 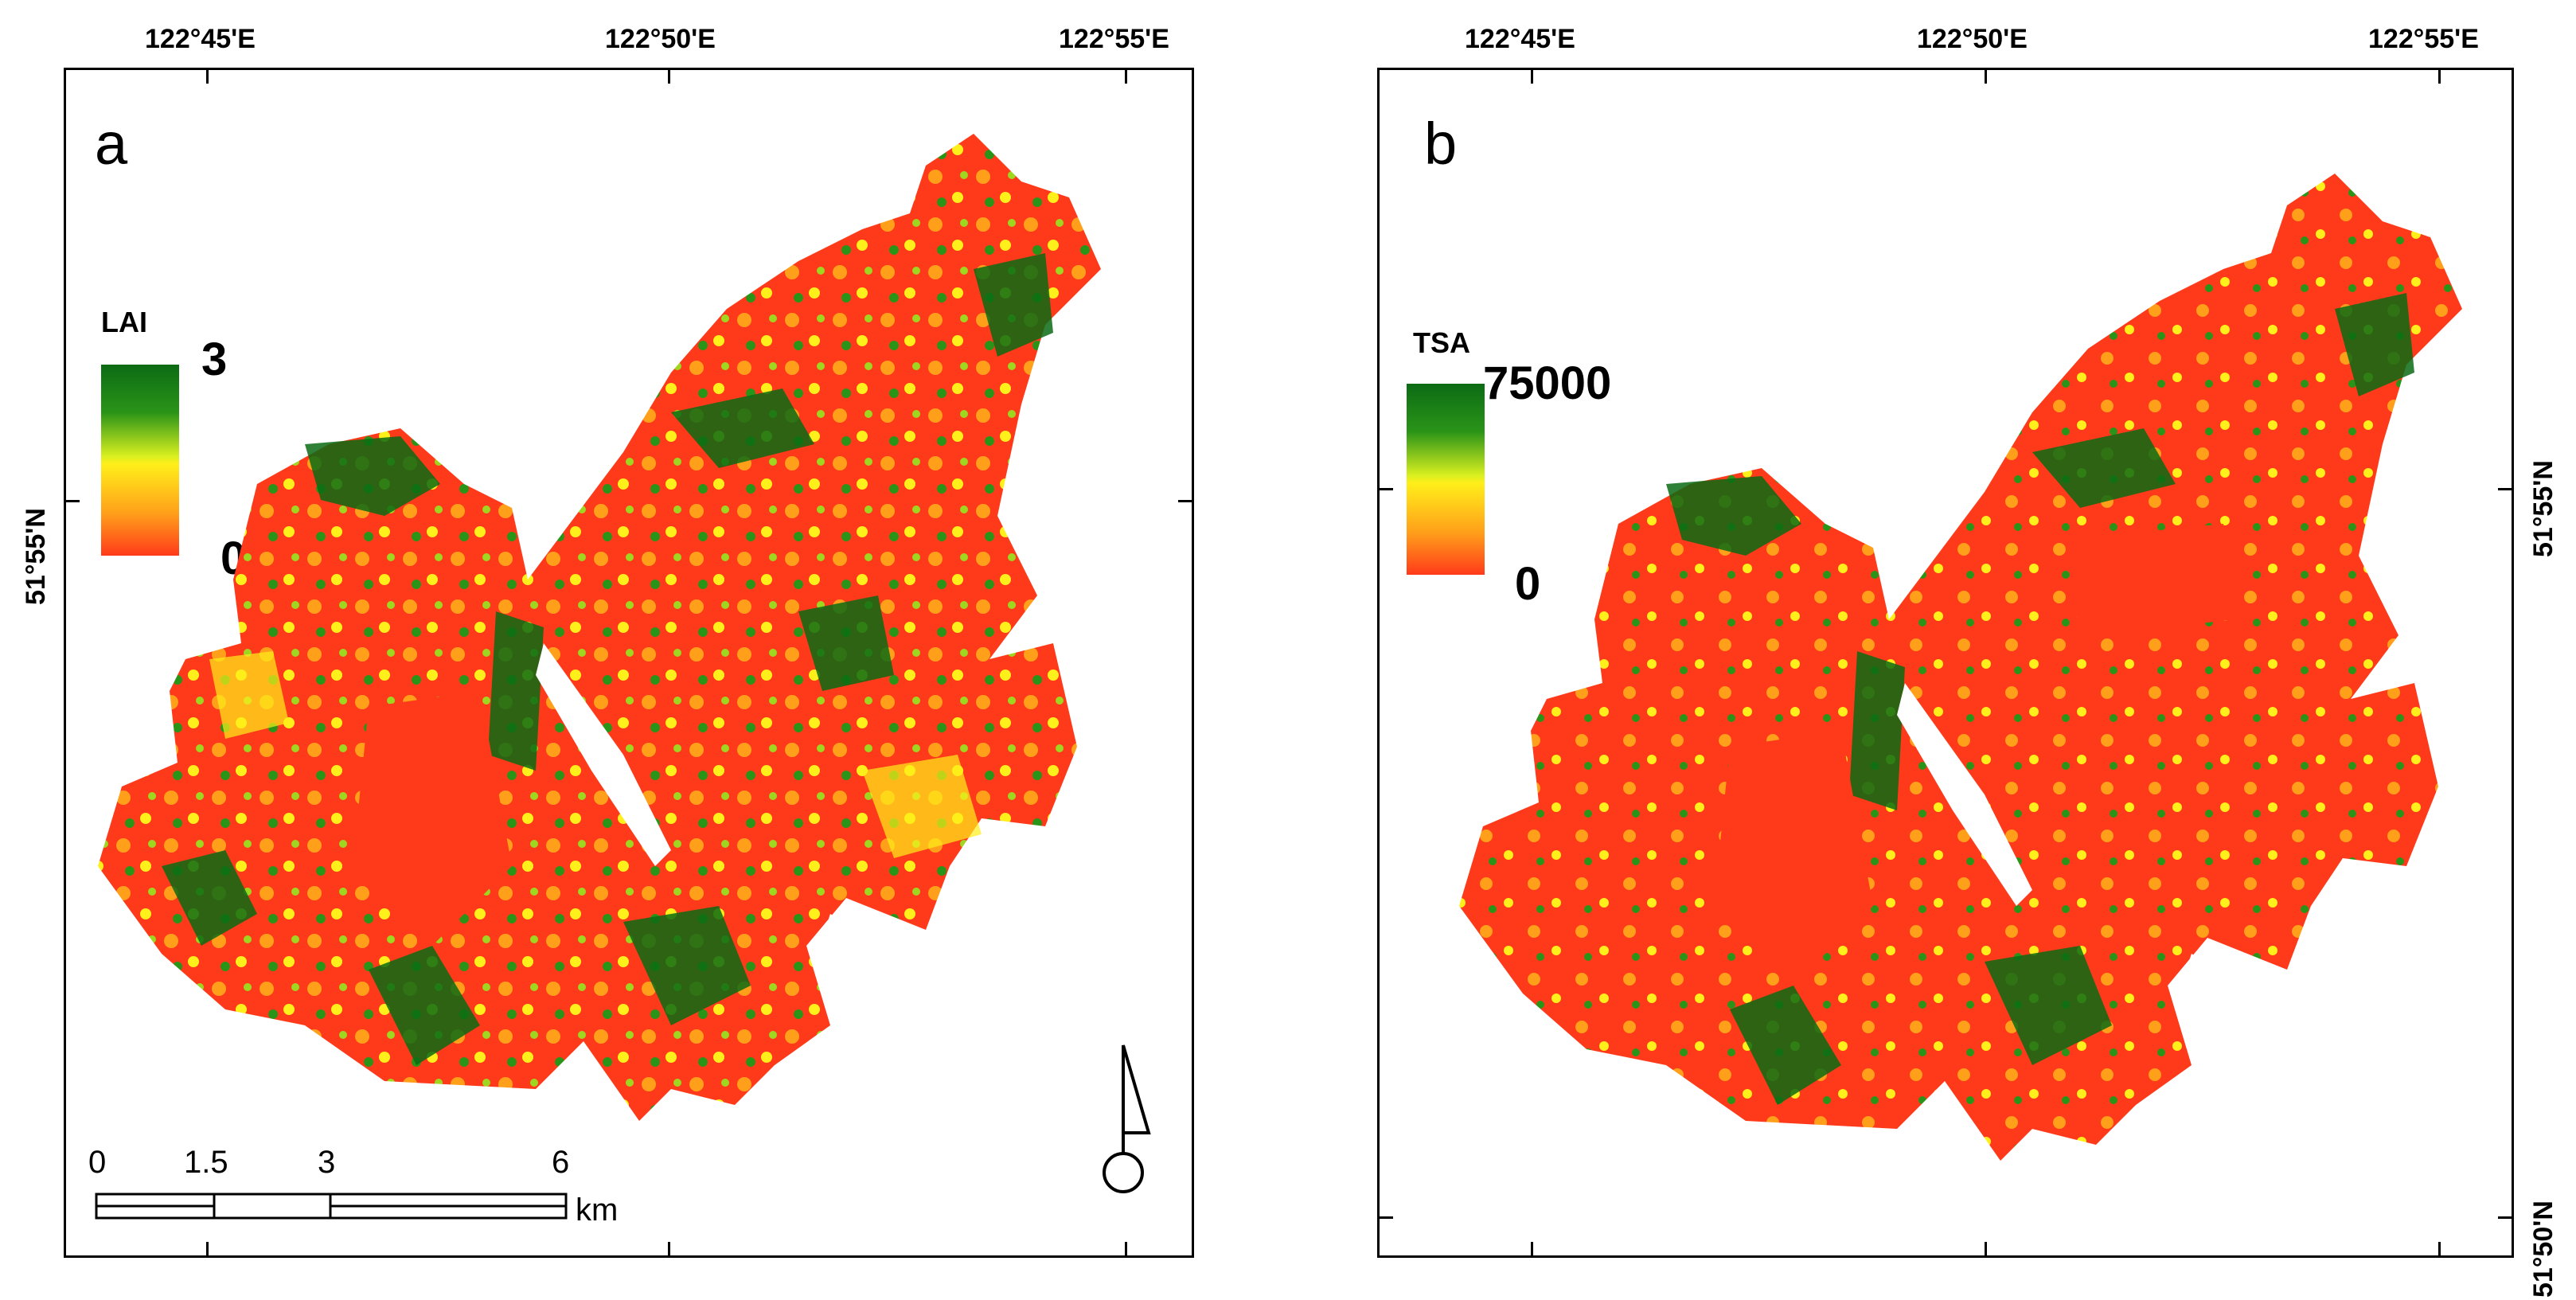 I want to click on lon-label-b-1: 122°45'E, so click(x=1520, y=39).